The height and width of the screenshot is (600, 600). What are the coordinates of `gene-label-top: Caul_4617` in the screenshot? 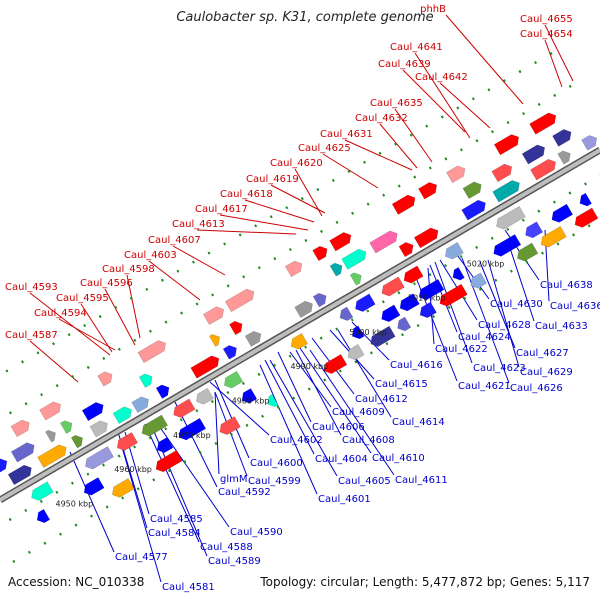 It's located at (221, 209).